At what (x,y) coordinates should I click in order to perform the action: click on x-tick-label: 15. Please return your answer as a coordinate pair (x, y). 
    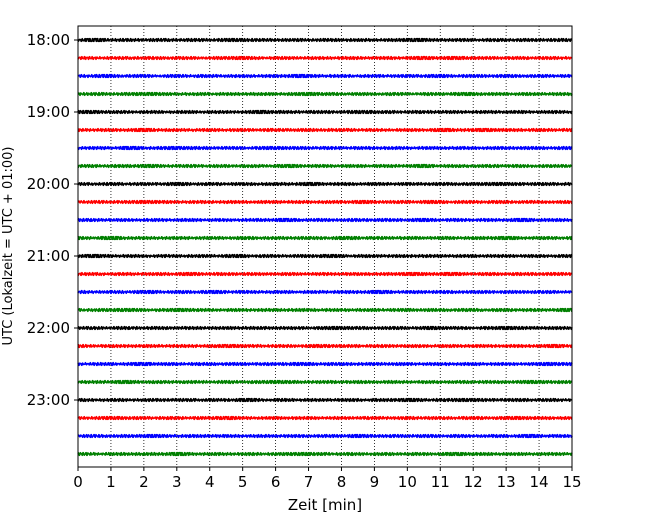
    Looking at the image, I should click on (571, 482).